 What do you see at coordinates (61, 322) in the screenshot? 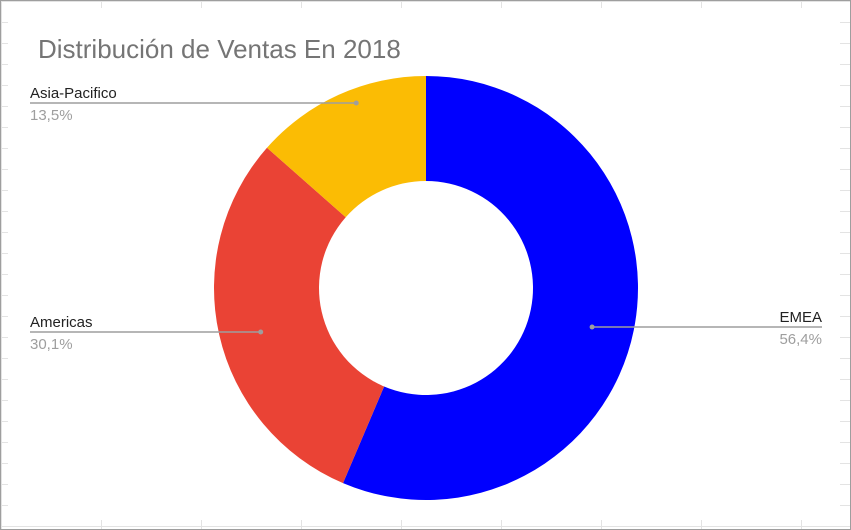
I see `slice-label: Americas` at bounding box center [61, 322].